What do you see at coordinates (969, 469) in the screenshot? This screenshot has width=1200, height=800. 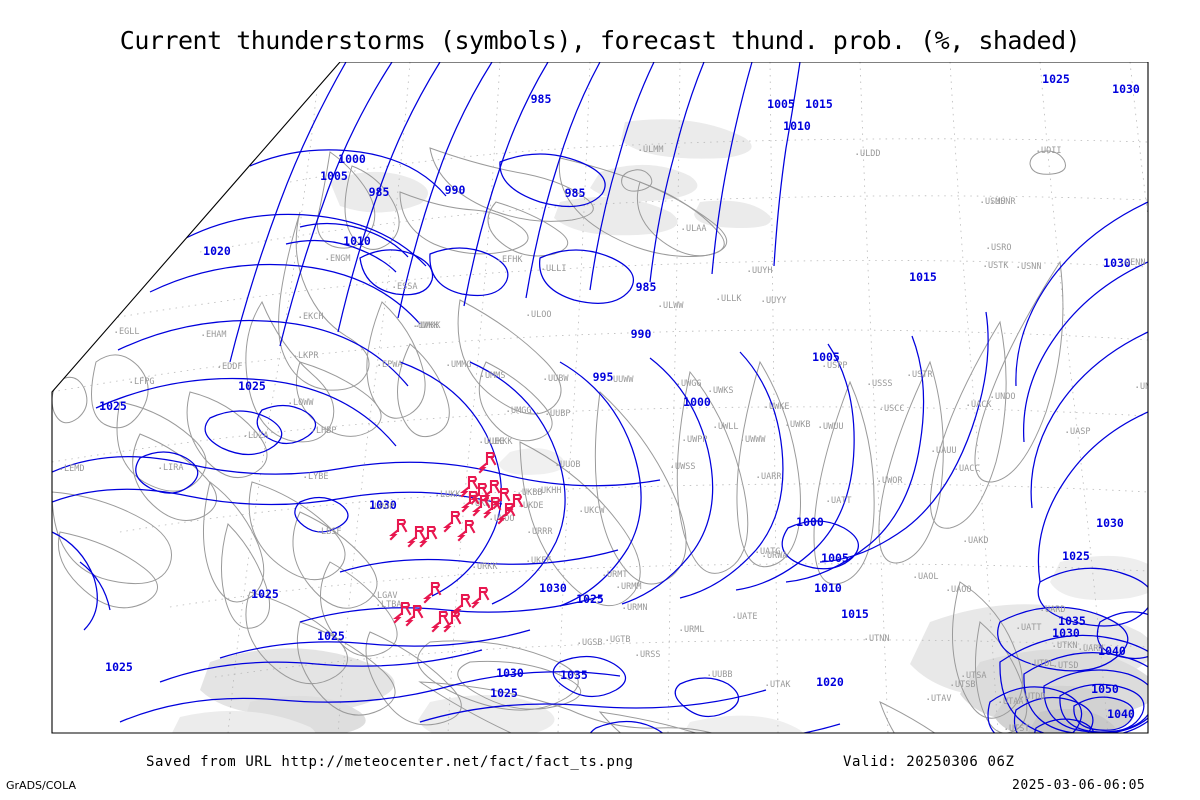 I see `station-label: UACC` at bounding box center [969, 469].